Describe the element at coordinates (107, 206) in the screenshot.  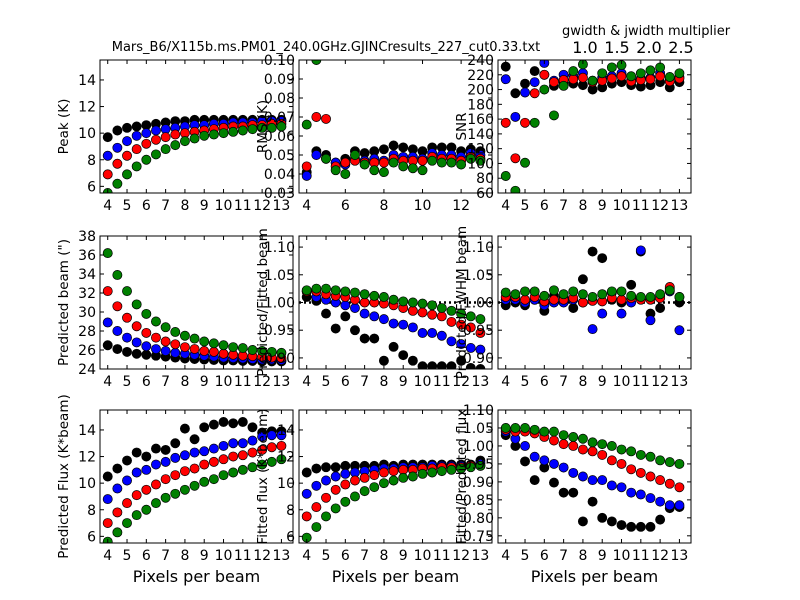
I see `x-tick-label: 4` at that location.